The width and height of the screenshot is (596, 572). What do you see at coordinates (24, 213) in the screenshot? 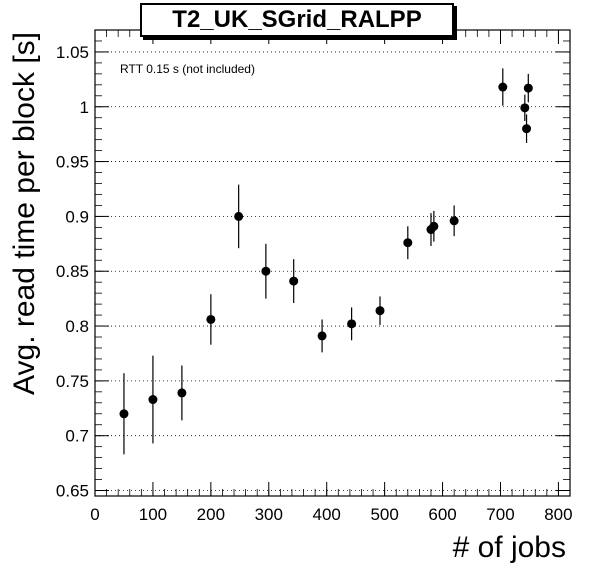
I see `y-axis-title: Avg. read time per block [s]` at bounding box center [24, 213].